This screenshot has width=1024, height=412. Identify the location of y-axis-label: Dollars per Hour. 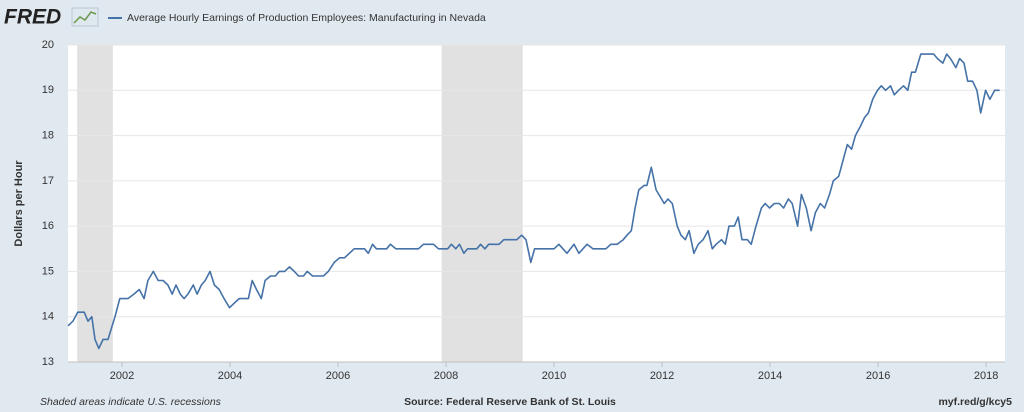
(19, 203).